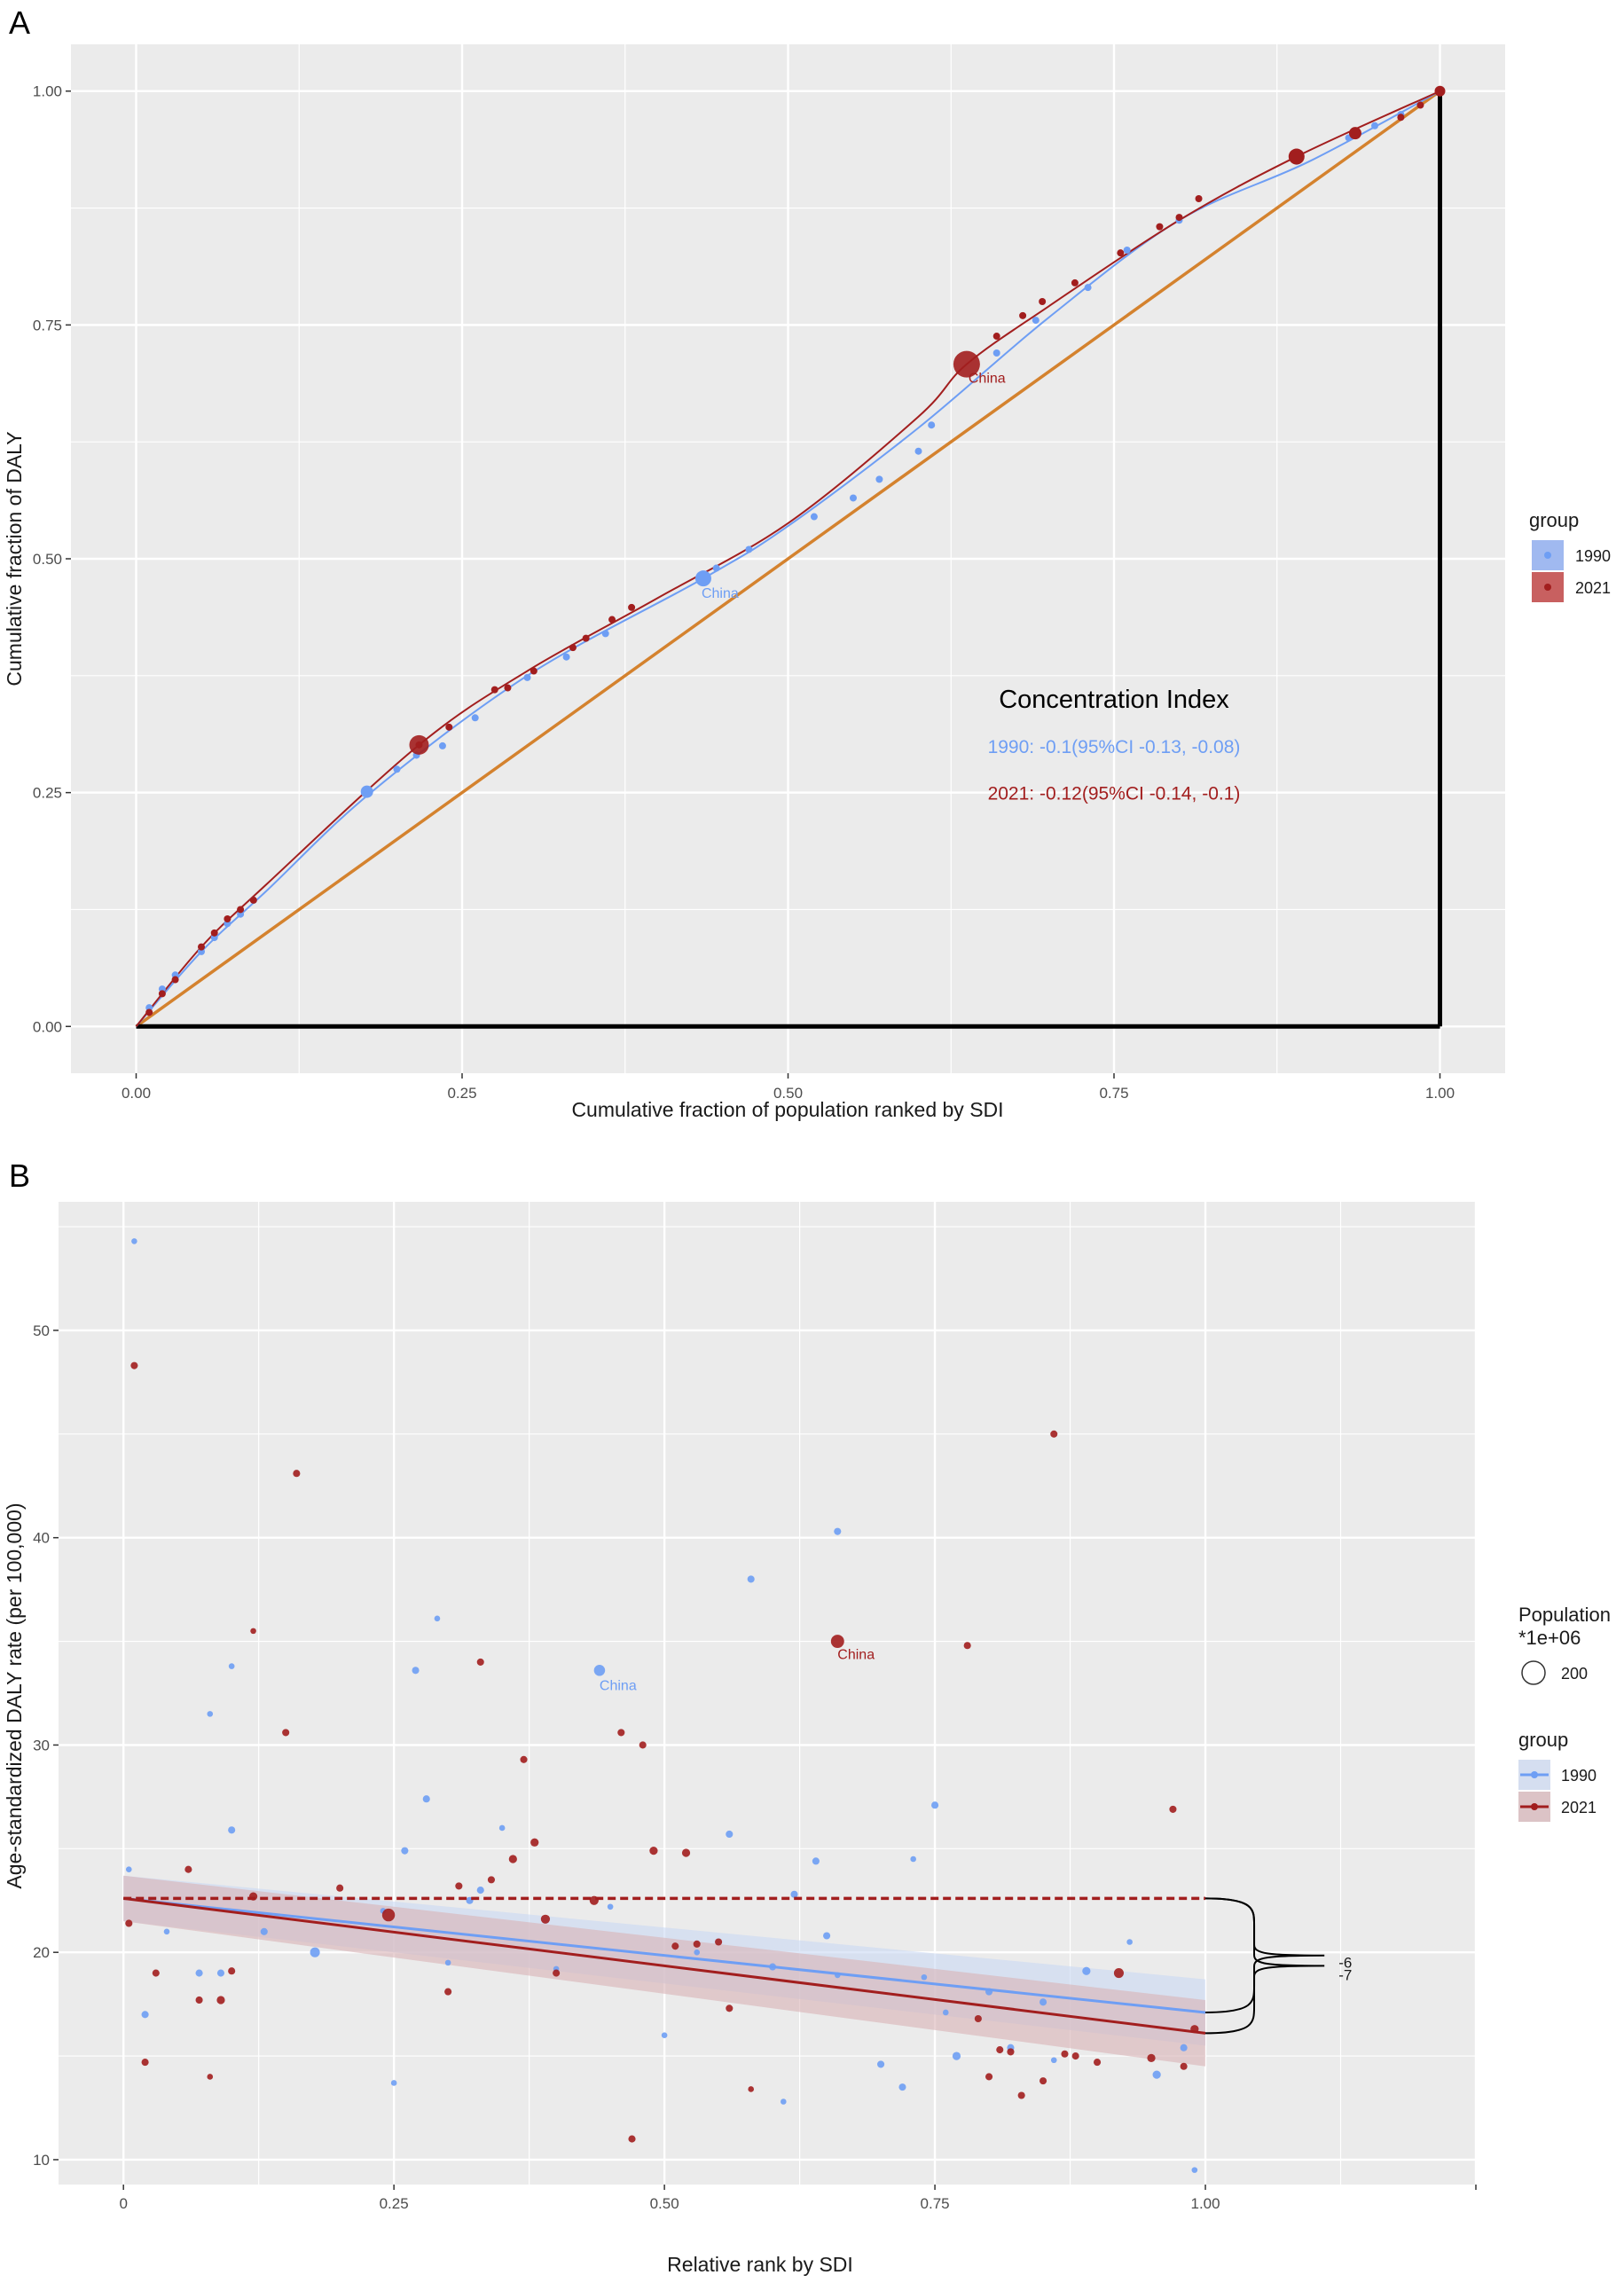 The height and width of the screenshot is (2283, 1624). What do you see at coordinates (1547, 555) in the screenshot?
I see `legend-marker-1990` at bounding box center [1547, 555].